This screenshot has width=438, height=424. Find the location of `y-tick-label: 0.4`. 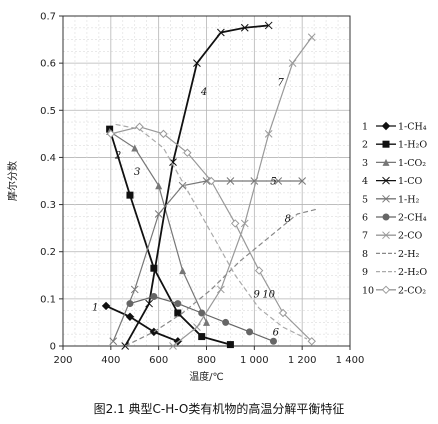

y-tick-label: 0.4 is located at coordinates (48, 158).